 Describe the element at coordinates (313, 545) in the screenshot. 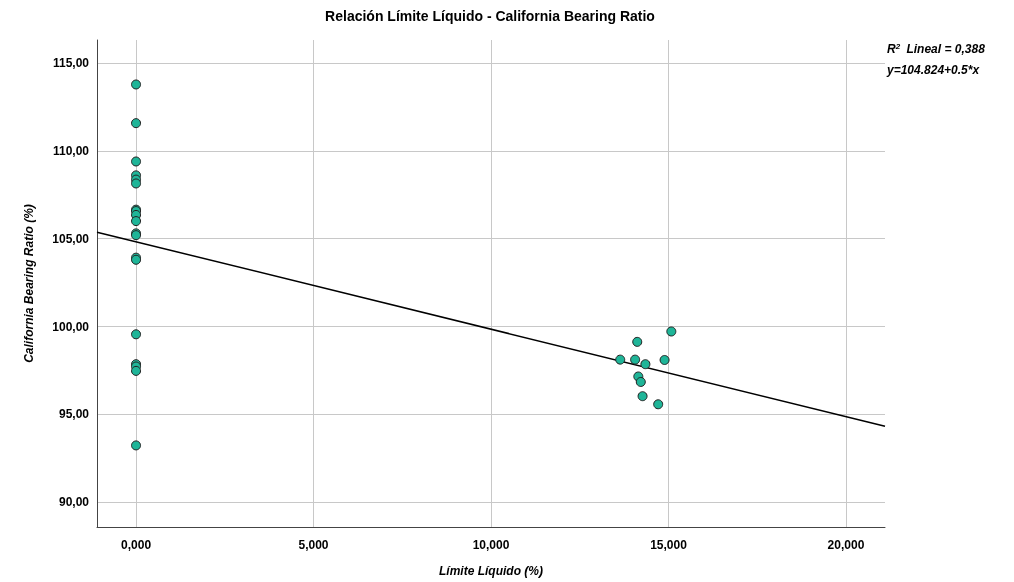

I see `x-tick-label: 5,000` at that location.